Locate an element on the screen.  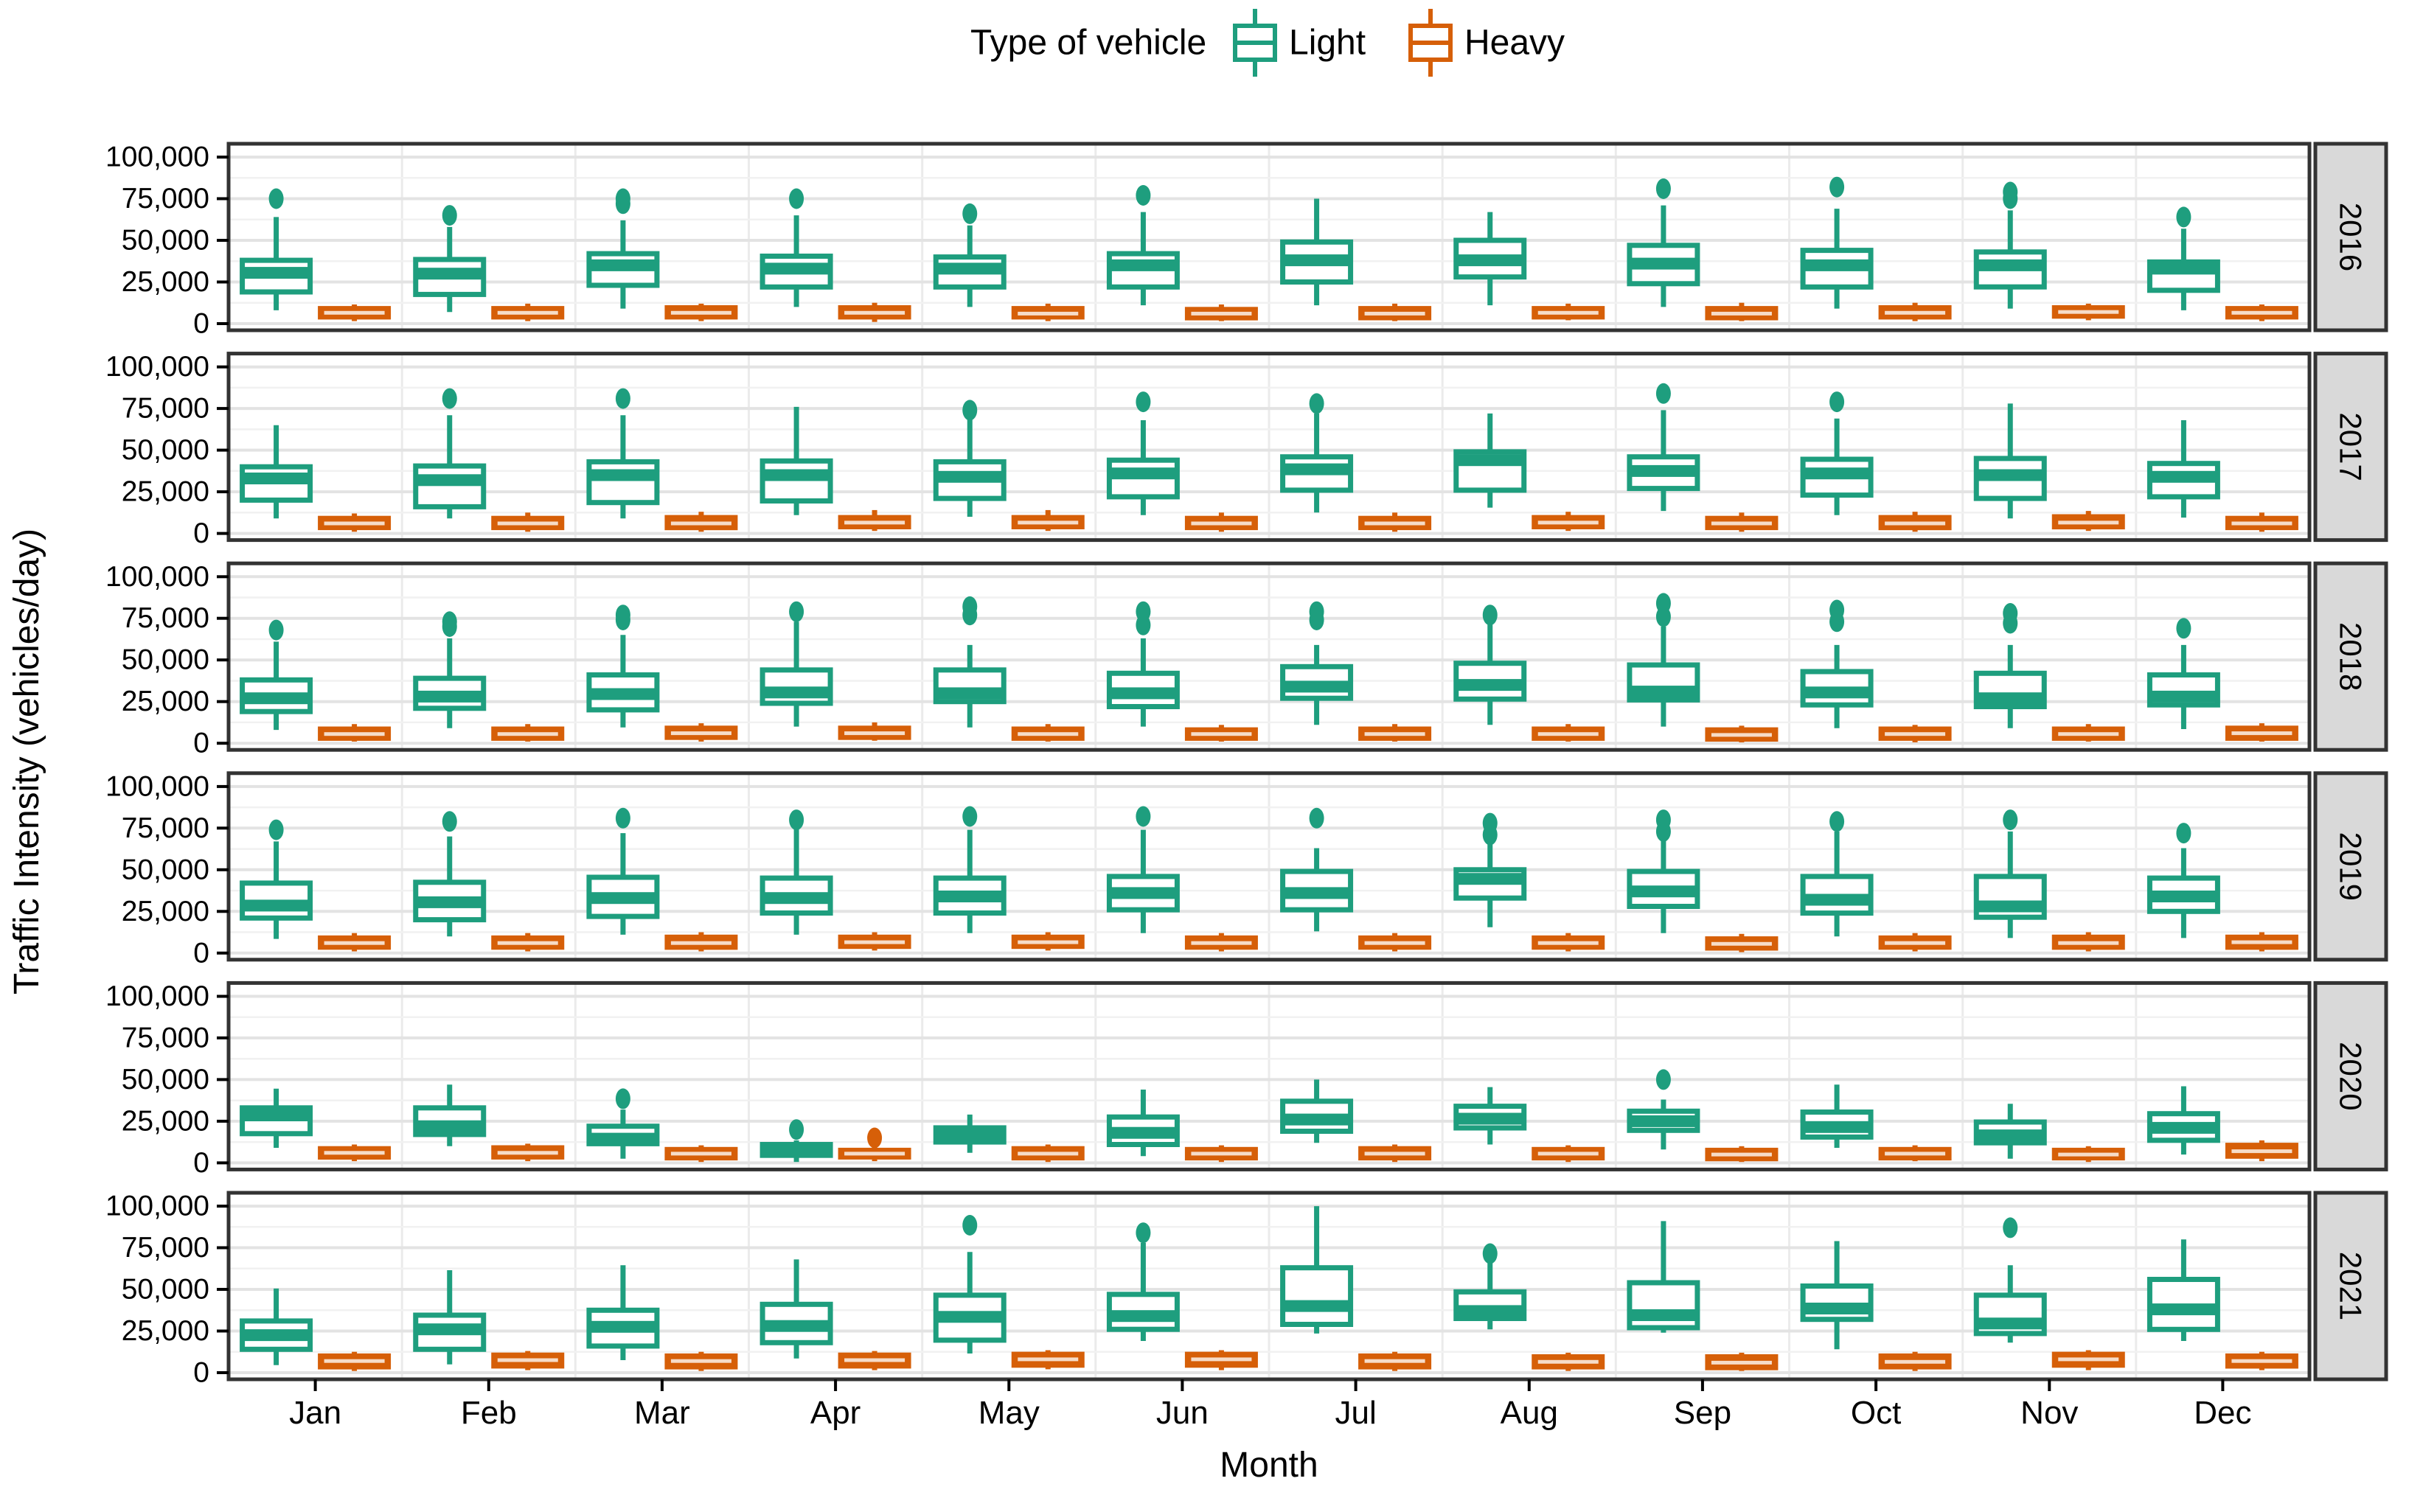
boxplot-heavy-2018-Jul is located at coordinates (1395, 733).